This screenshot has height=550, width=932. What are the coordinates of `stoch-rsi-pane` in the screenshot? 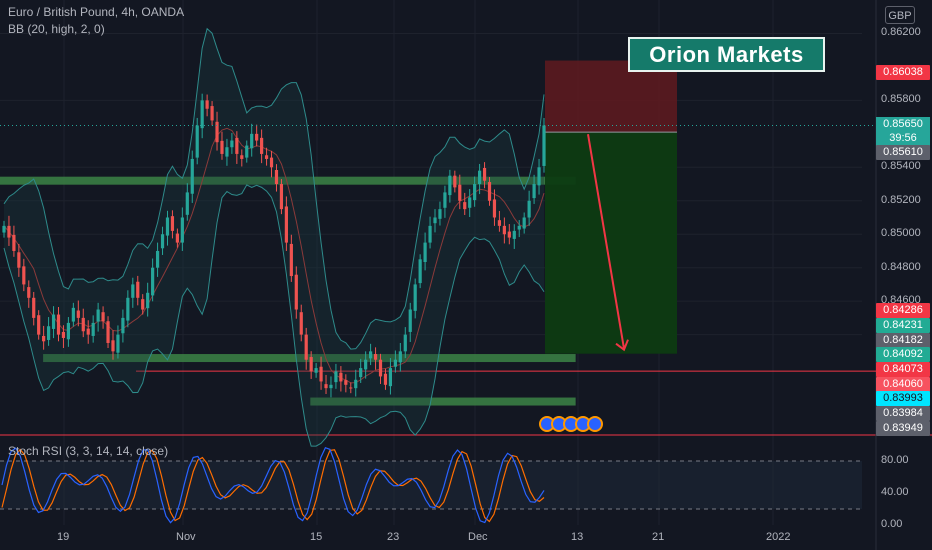 It's located at (431, 485).